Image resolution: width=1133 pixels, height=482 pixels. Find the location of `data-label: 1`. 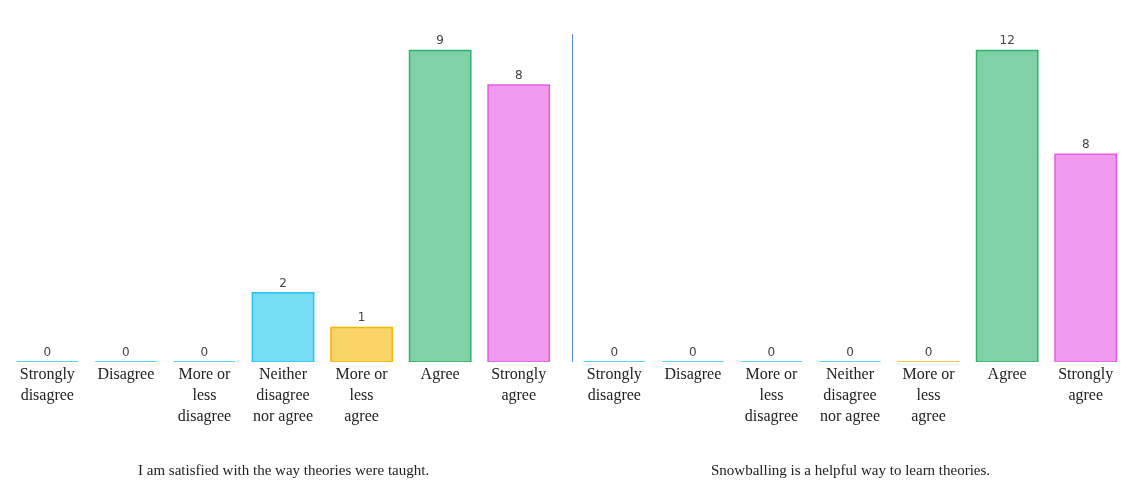

data-label: 1 is located at coordinates (361, 317).